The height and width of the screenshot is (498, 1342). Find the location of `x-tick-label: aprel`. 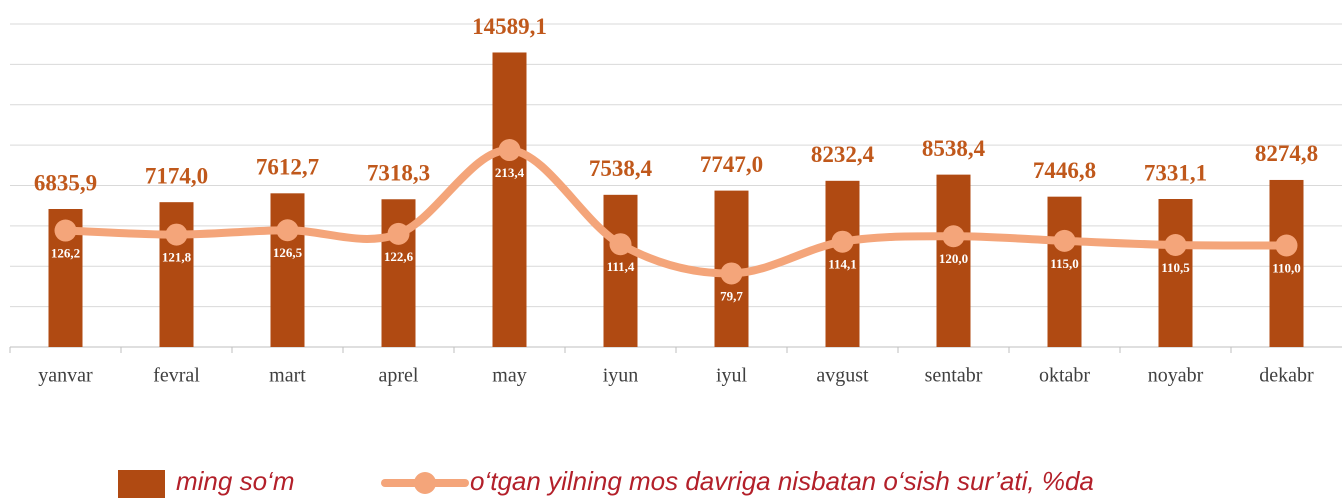

x-tick-label: aprel is located at coordinates (399, 376).